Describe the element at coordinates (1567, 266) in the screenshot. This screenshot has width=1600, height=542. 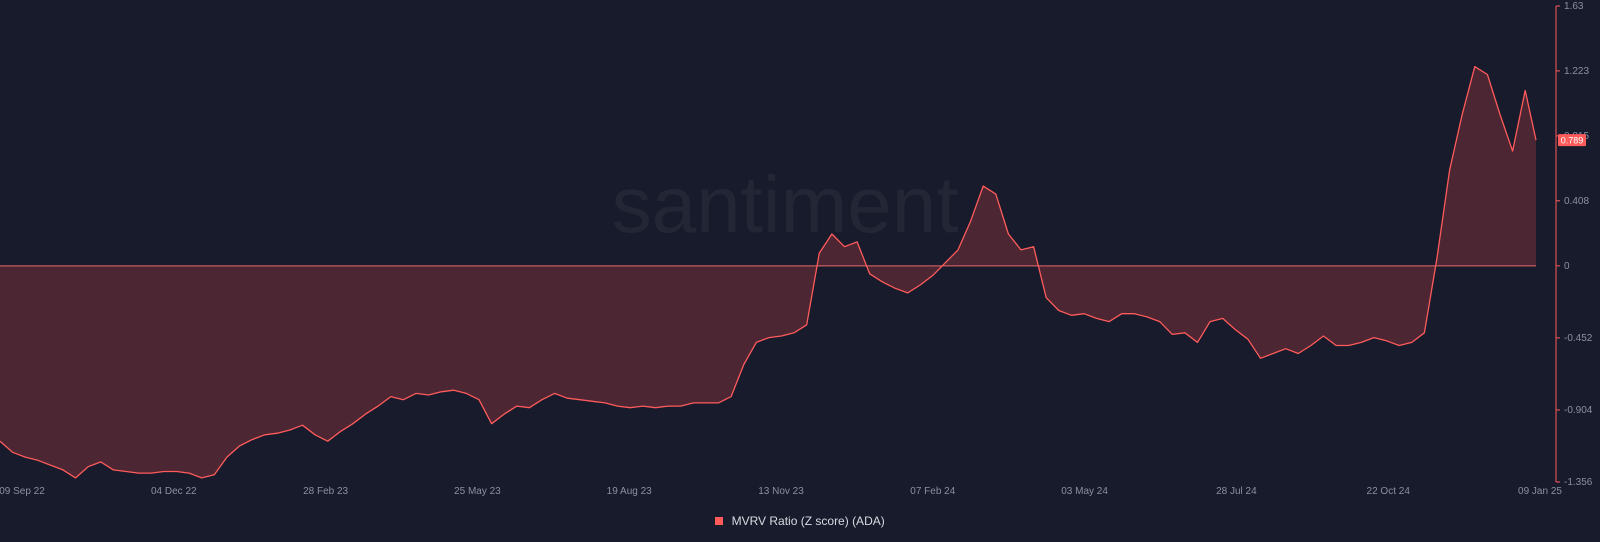
I see `y-tick-label: 0` at that location.